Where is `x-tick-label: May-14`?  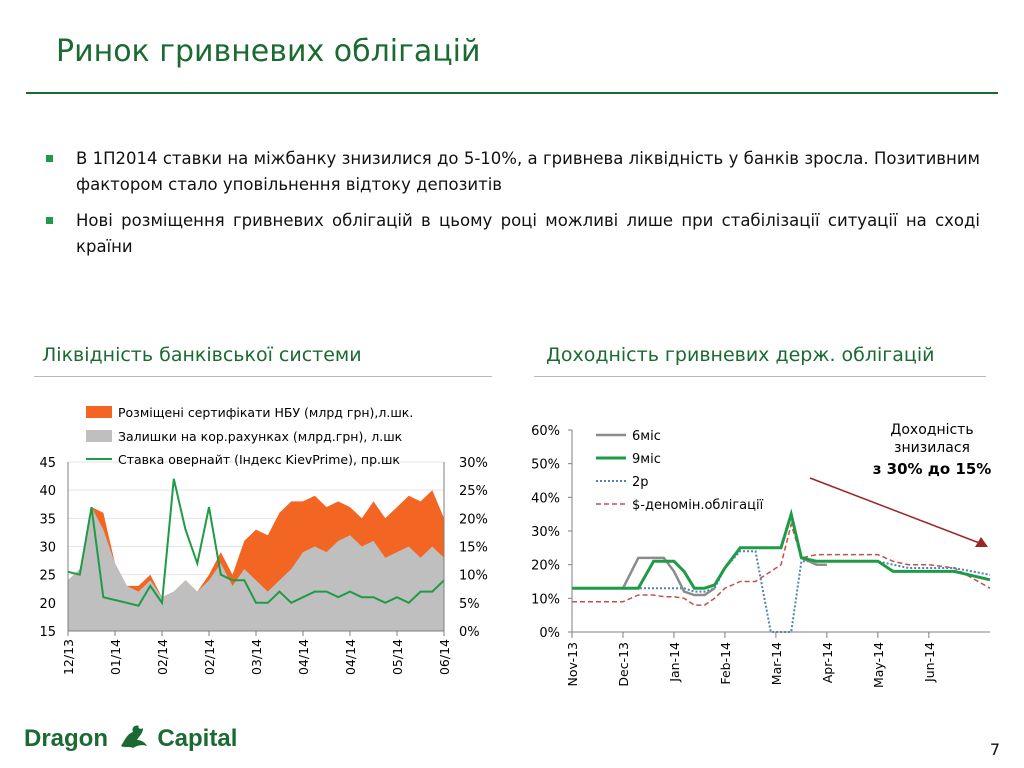
x-tick-label: May-14 is located at coordinates (878, 665).